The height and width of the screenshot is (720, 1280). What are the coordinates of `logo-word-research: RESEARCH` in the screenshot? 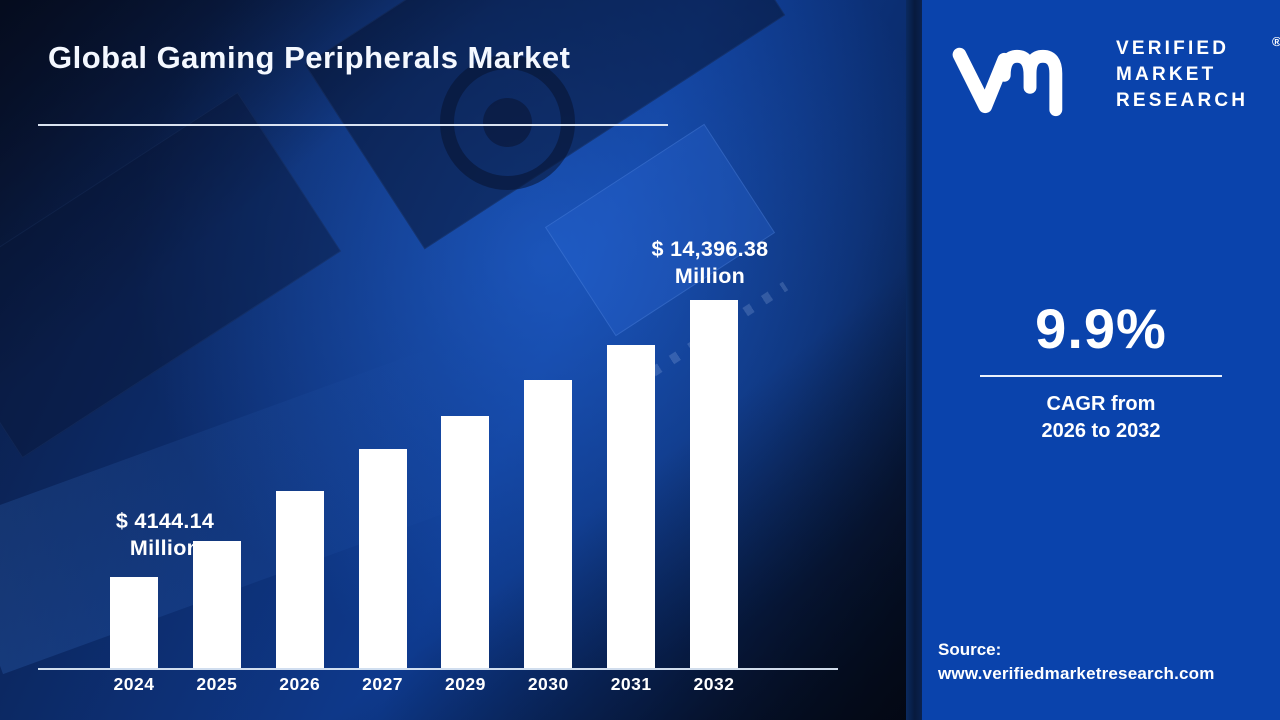 It's located at (1182, 100).